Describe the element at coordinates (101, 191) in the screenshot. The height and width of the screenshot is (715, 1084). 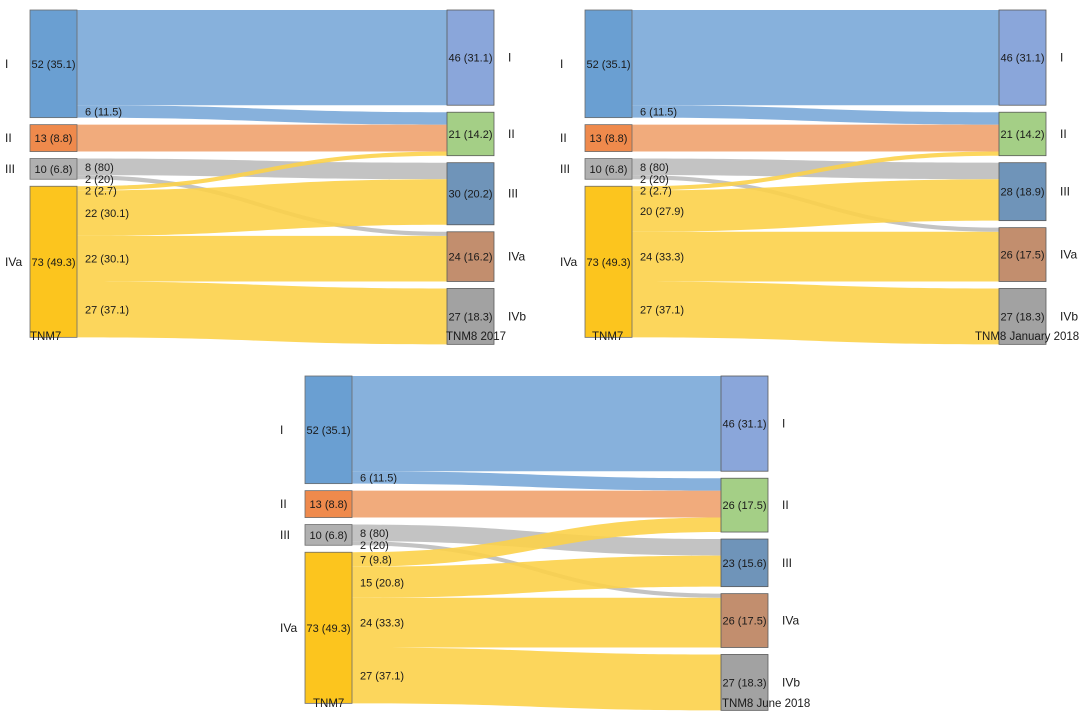
I see `flow-label-IVa-to-II: 2 (2.7)` at that location.